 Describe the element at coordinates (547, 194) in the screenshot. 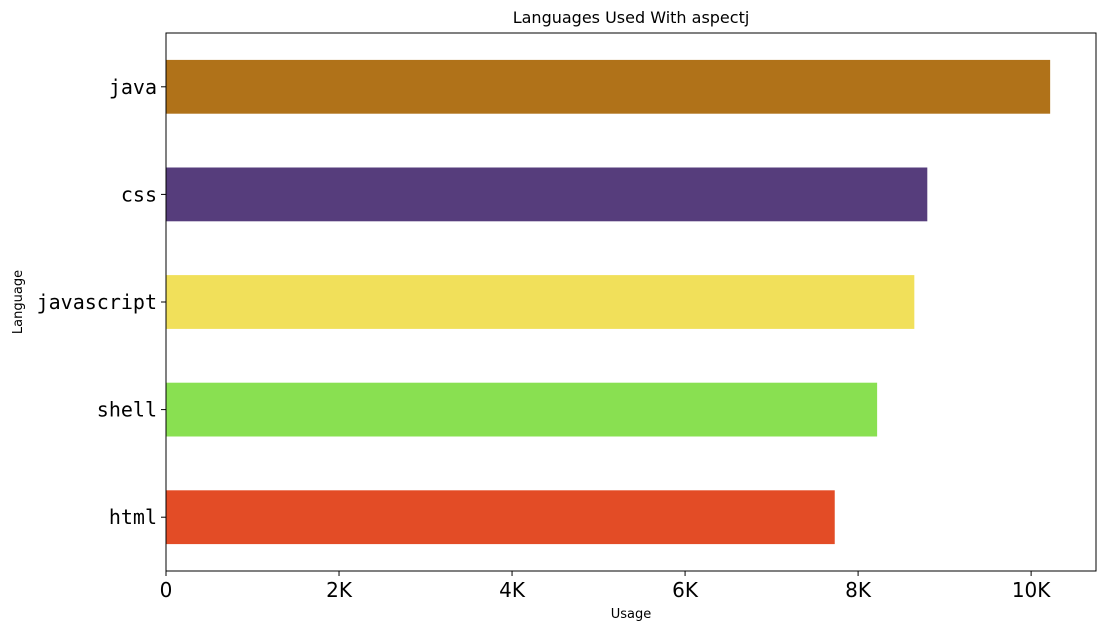

I see `bar-css` at that location.